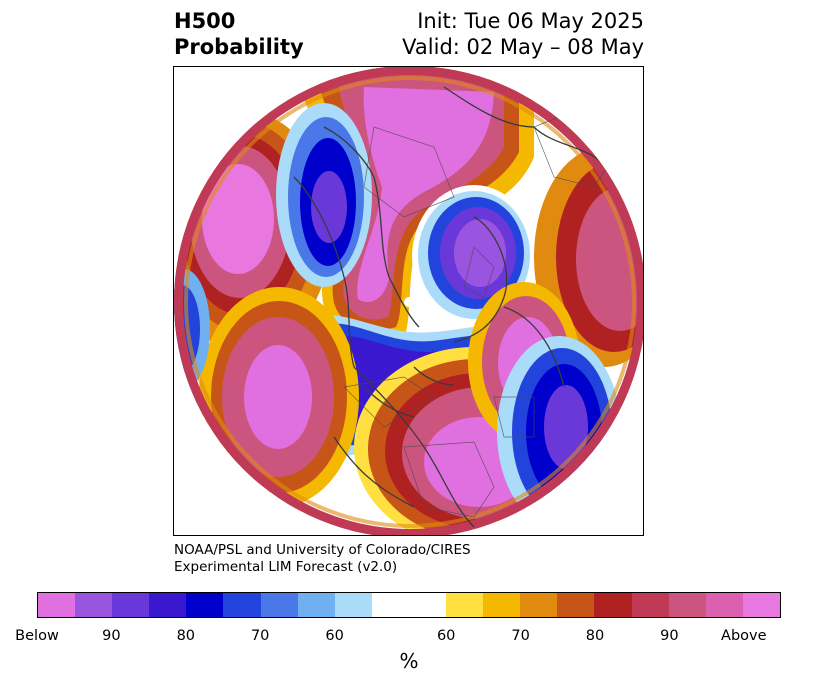 The width and height of the screenshot is (819, 686). Describe the element at coordinates (279, 397) in the screenshot. I see `above-anomaly-north-pacific` at that location.